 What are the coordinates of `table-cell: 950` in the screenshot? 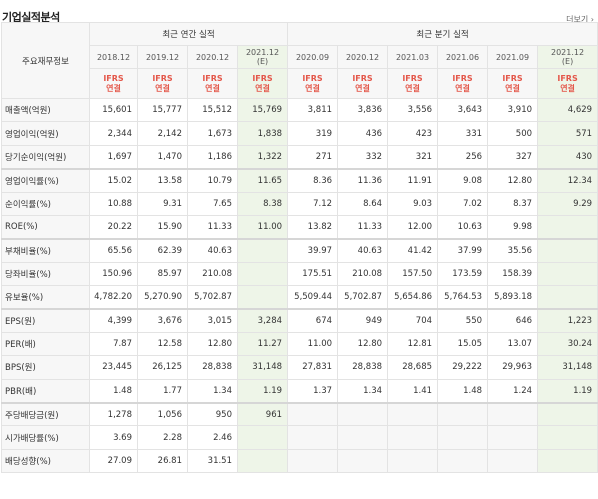 It's located at (212, 414).